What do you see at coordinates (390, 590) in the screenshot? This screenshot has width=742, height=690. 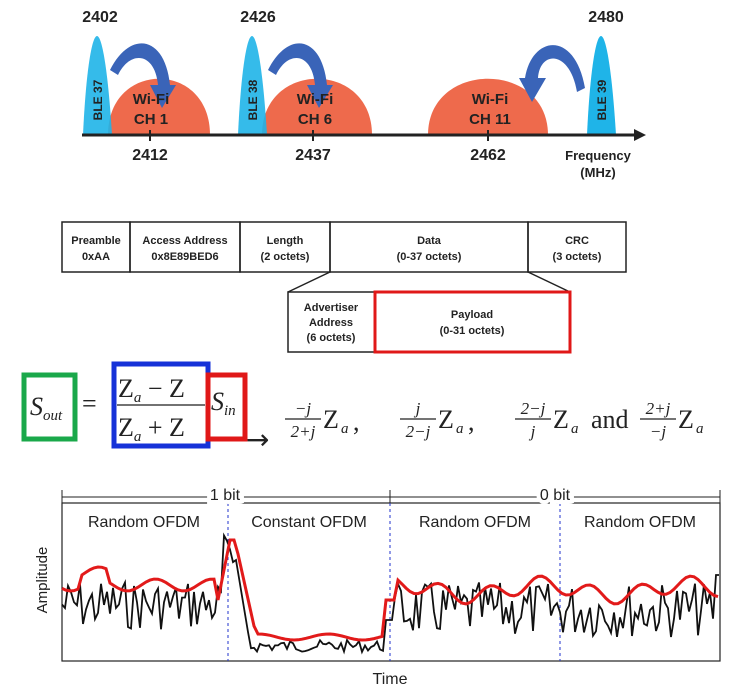 I see `envelope-signal-line` at bounding box center [390, 590].